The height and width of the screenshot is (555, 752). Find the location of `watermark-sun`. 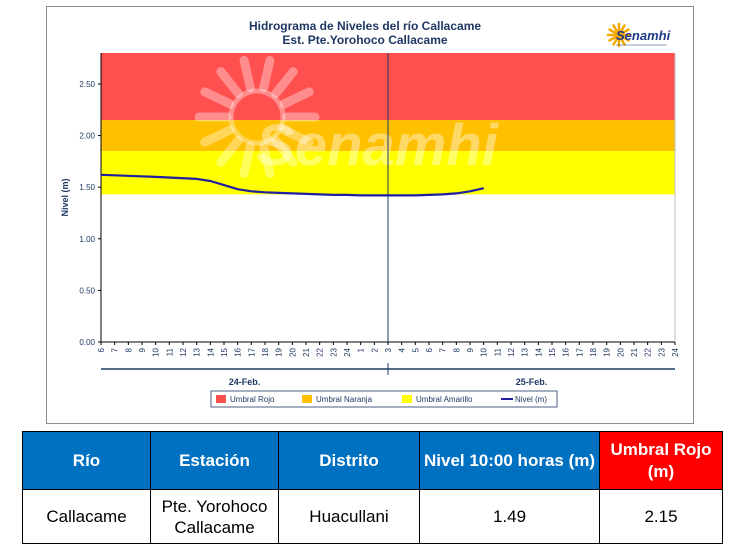

watermark-sun is located at coordinates (257, 117).